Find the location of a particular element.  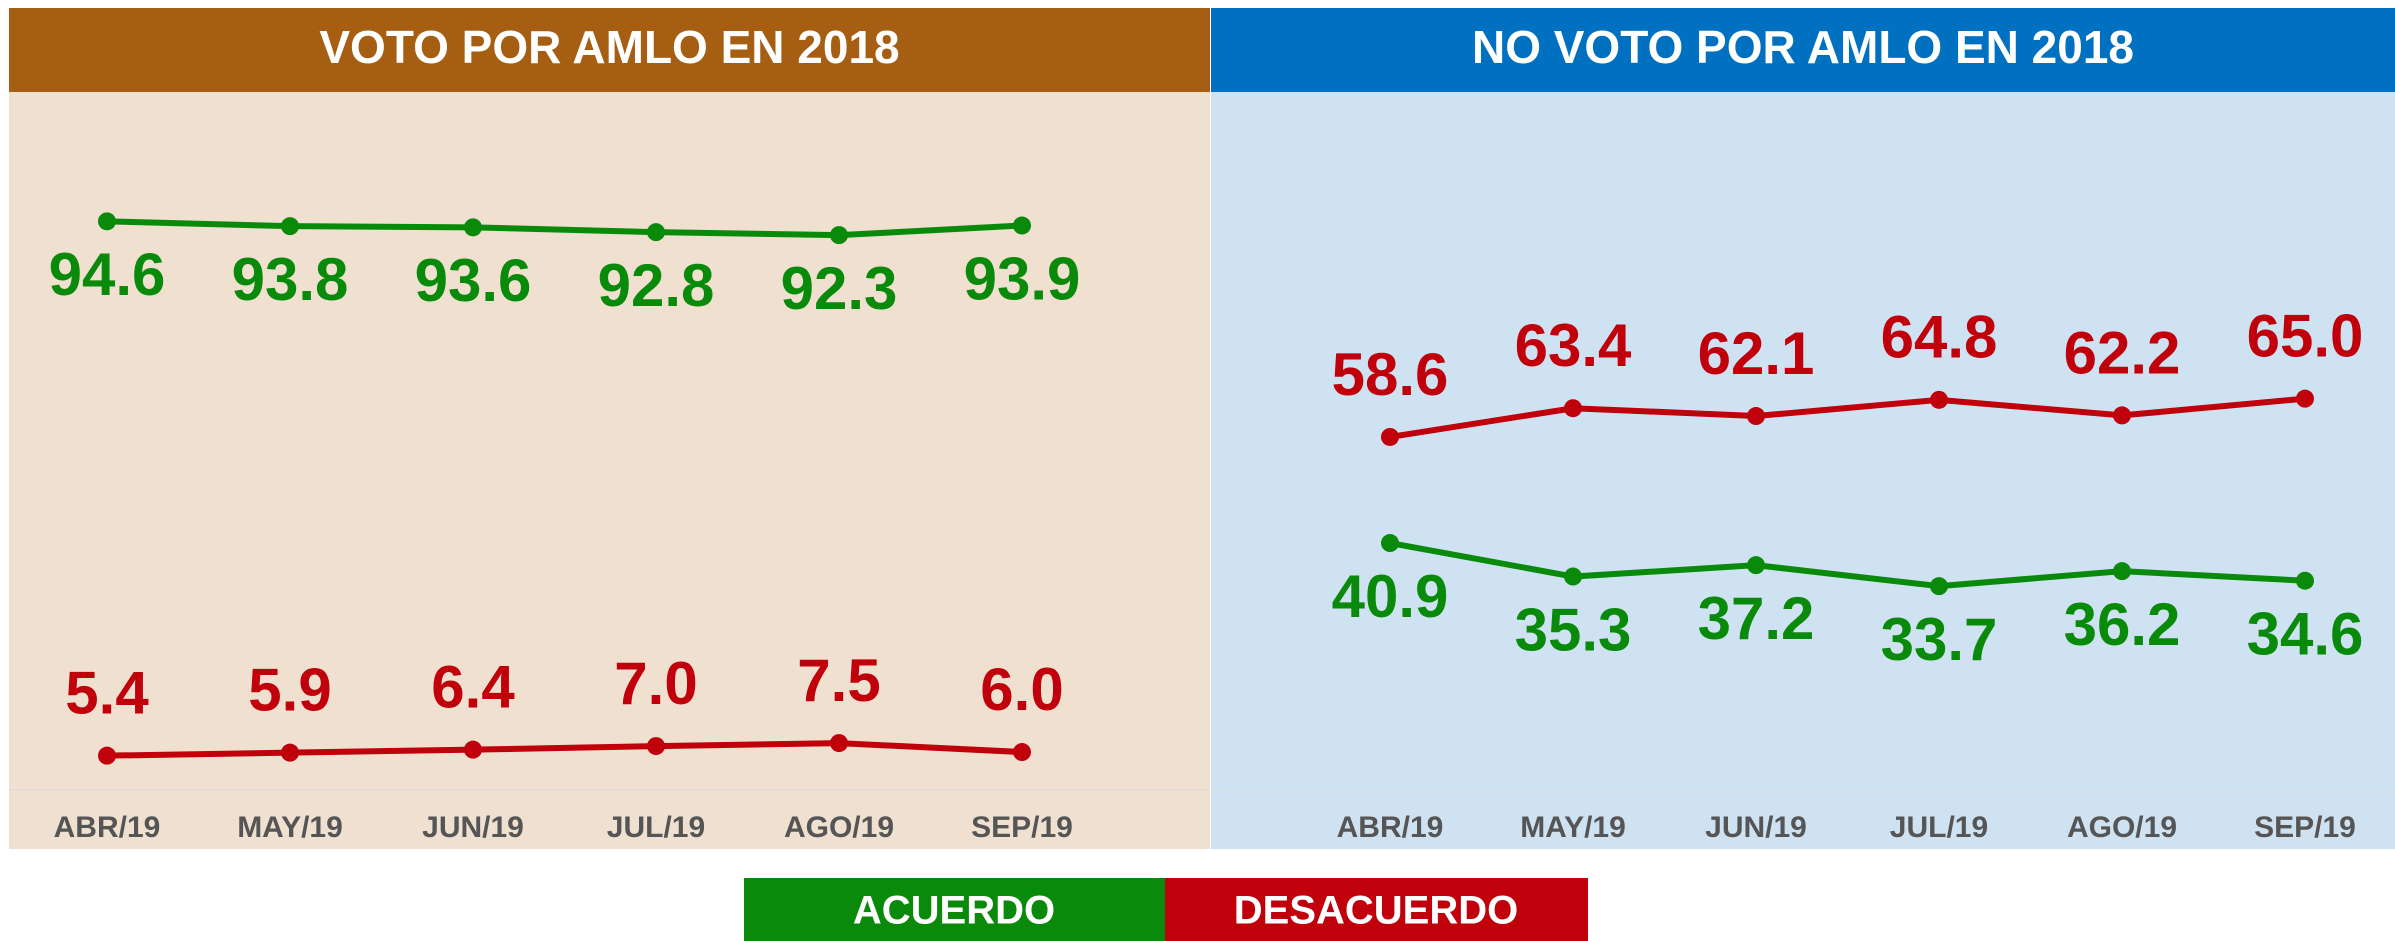

data-label: 7.5 is located at coordinates (838, 680).